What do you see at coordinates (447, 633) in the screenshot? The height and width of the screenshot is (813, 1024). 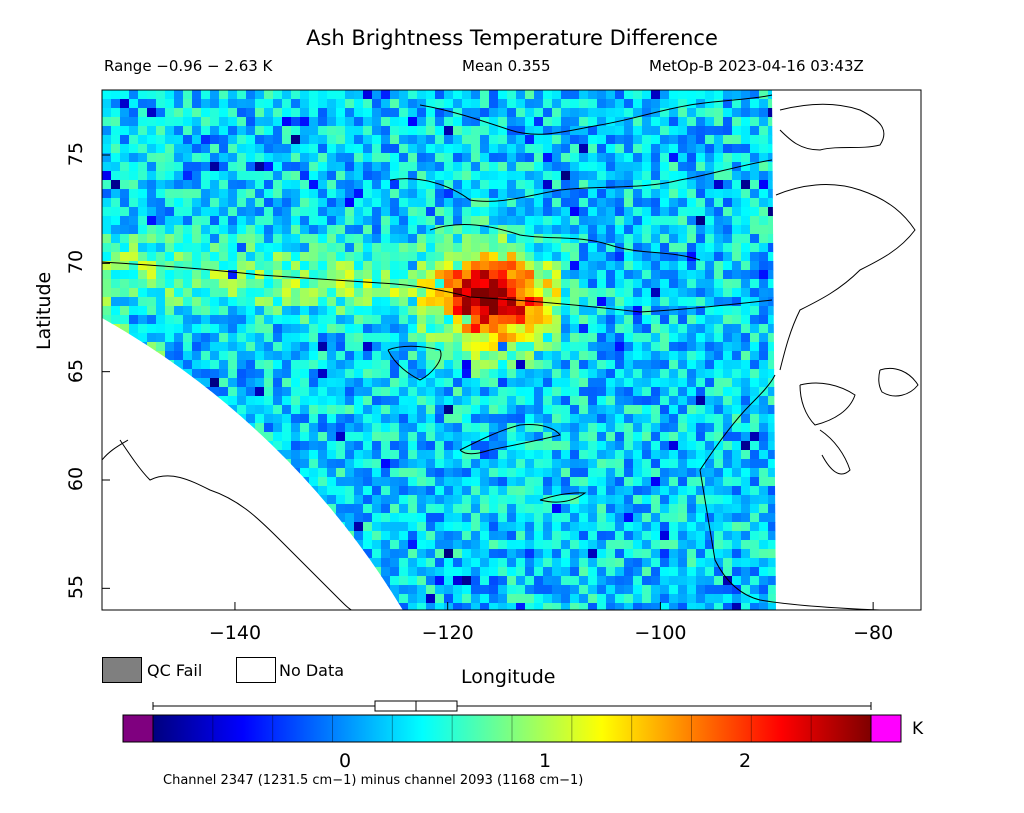 I see `x-tick-label: −120` at bounding box center [447, 633].